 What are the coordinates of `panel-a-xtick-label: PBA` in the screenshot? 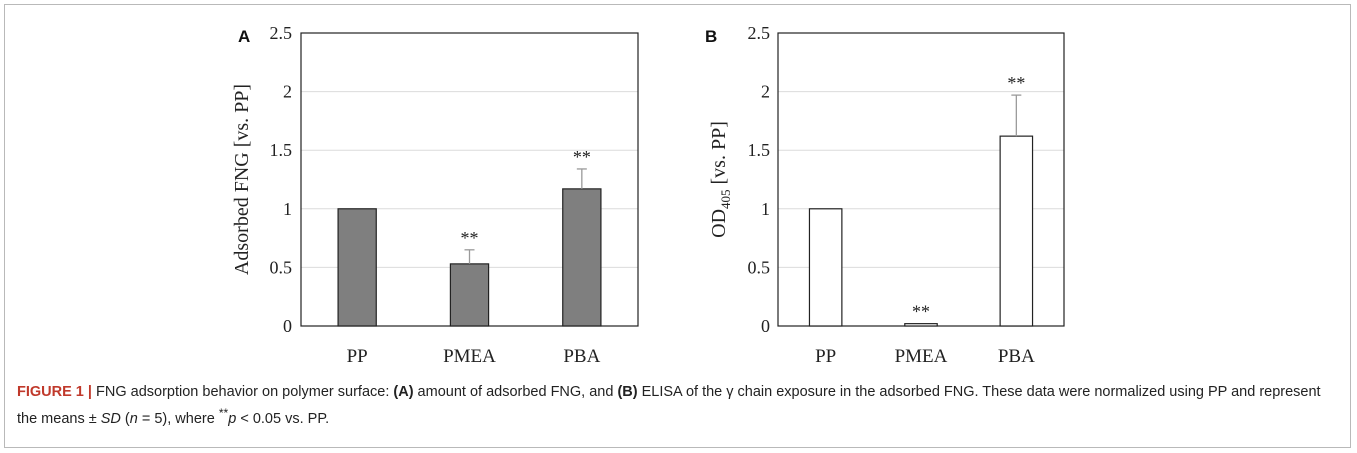 It's located at (581, 356).